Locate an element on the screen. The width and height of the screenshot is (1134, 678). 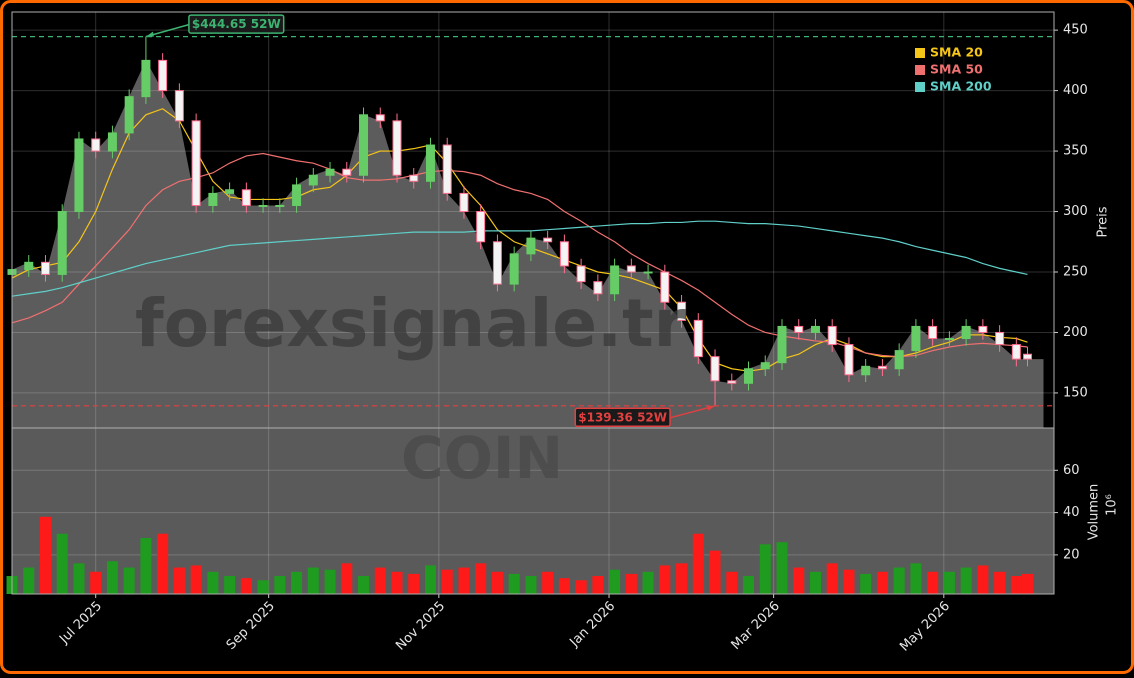
volume-unit: 10⁶ is located at coordinates (1112, 505).